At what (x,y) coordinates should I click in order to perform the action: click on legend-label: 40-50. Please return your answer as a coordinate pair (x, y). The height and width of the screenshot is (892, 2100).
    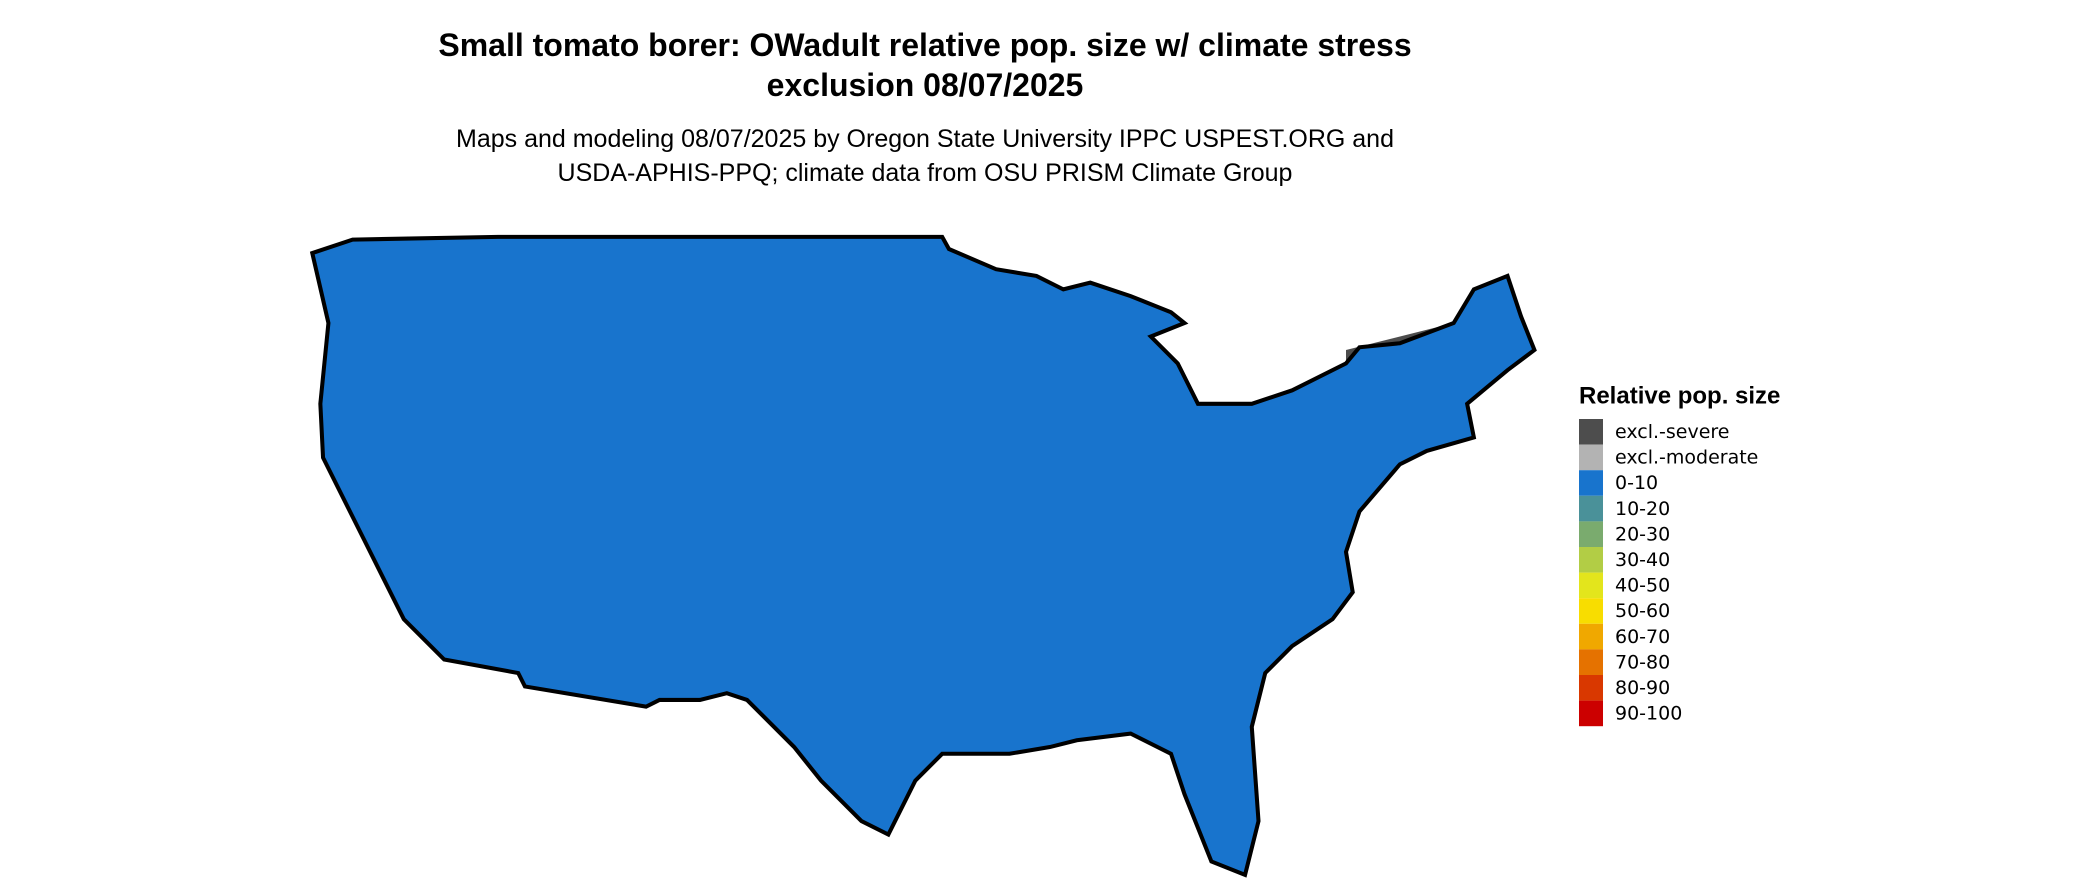
    Looking at the image, I should click on (1642, 586).